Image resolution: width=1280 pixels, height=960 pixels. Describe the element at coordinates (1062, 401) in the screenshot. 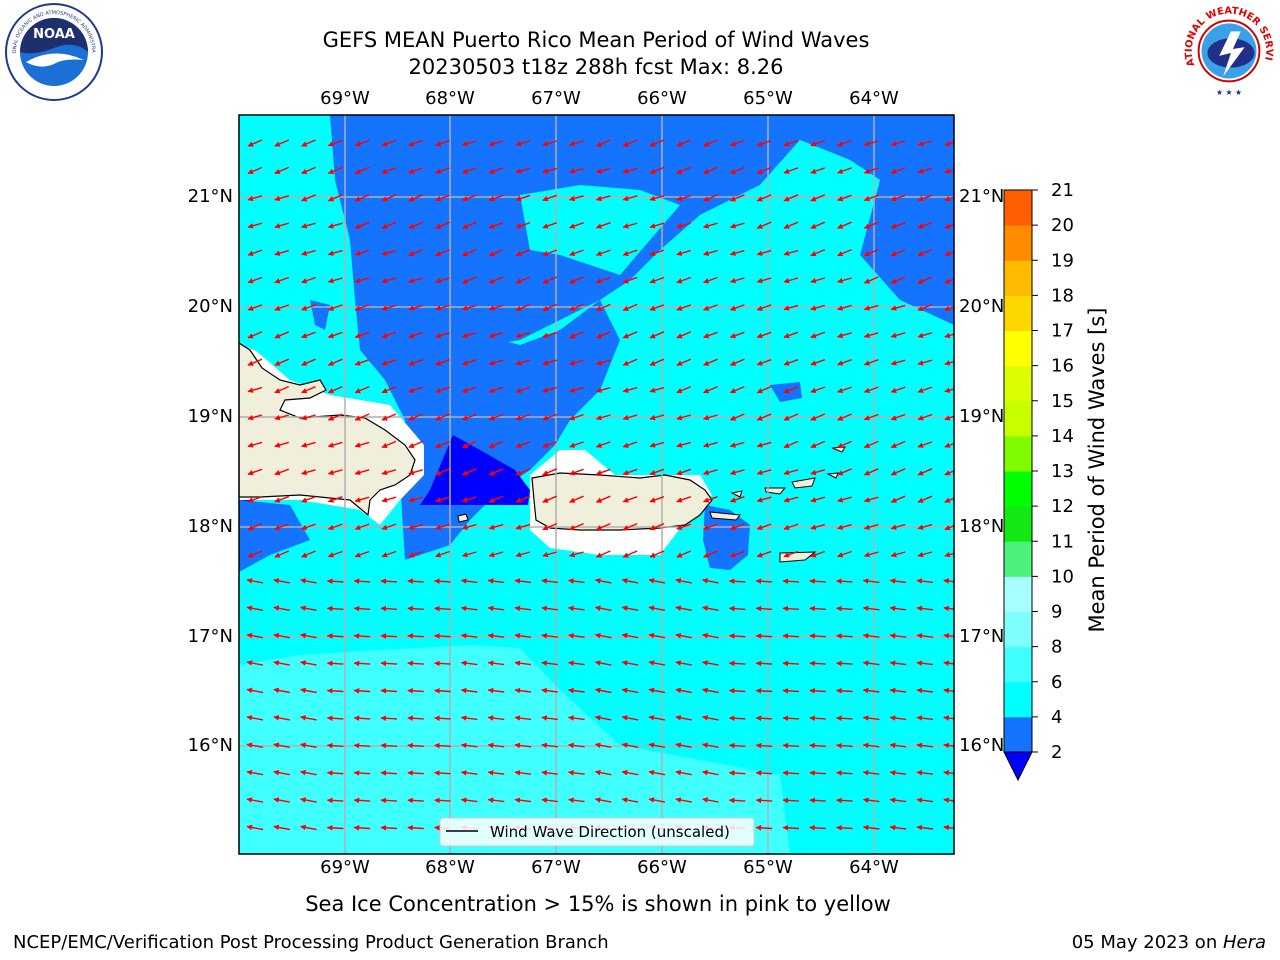

I see `colorbar-tick-label-15: 15` at that location.